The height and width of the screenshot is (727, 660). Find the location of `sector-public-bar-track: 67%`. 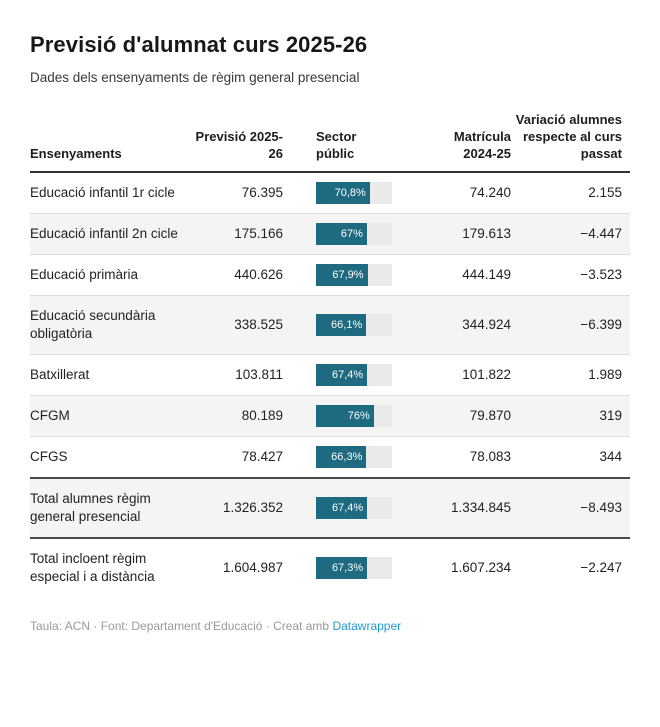

sector-public-bar-track: 67% is located at coordinates (354, 234).